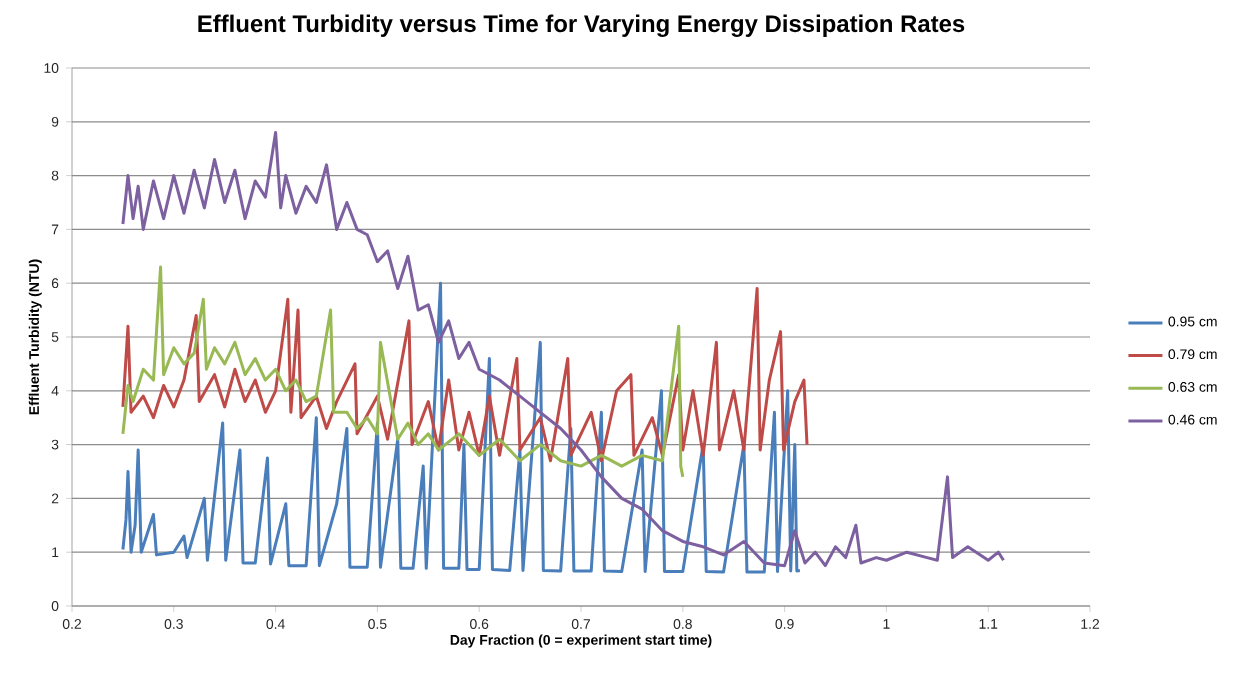 The width and height of the screenshot is (1258, 675). I want to click on legend-label: 0.95 cm, so click(1192, 321).